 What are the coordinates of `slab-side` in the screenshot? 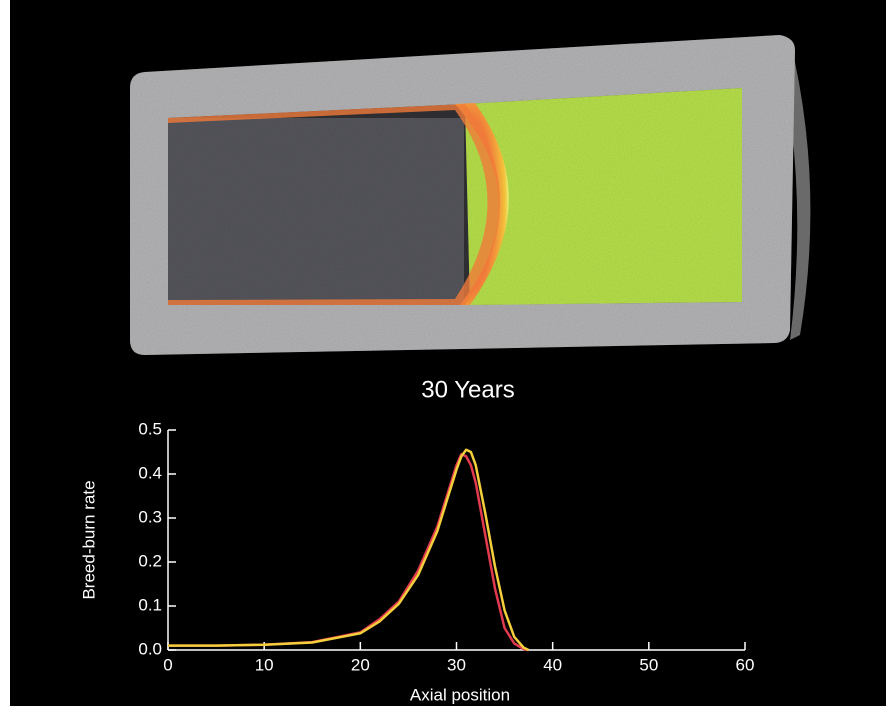 It's located at (793, 187).